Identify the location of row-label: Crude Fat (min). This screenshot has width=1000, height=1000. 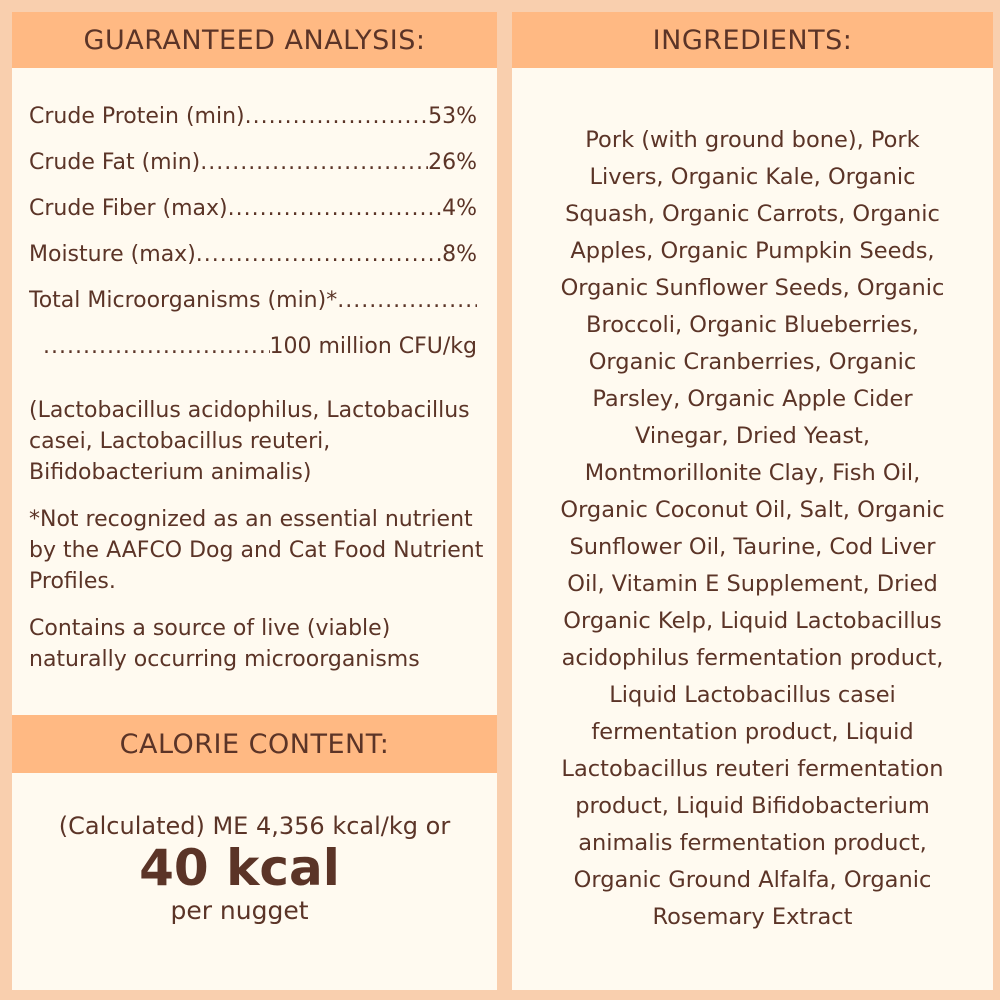
(115, 162).